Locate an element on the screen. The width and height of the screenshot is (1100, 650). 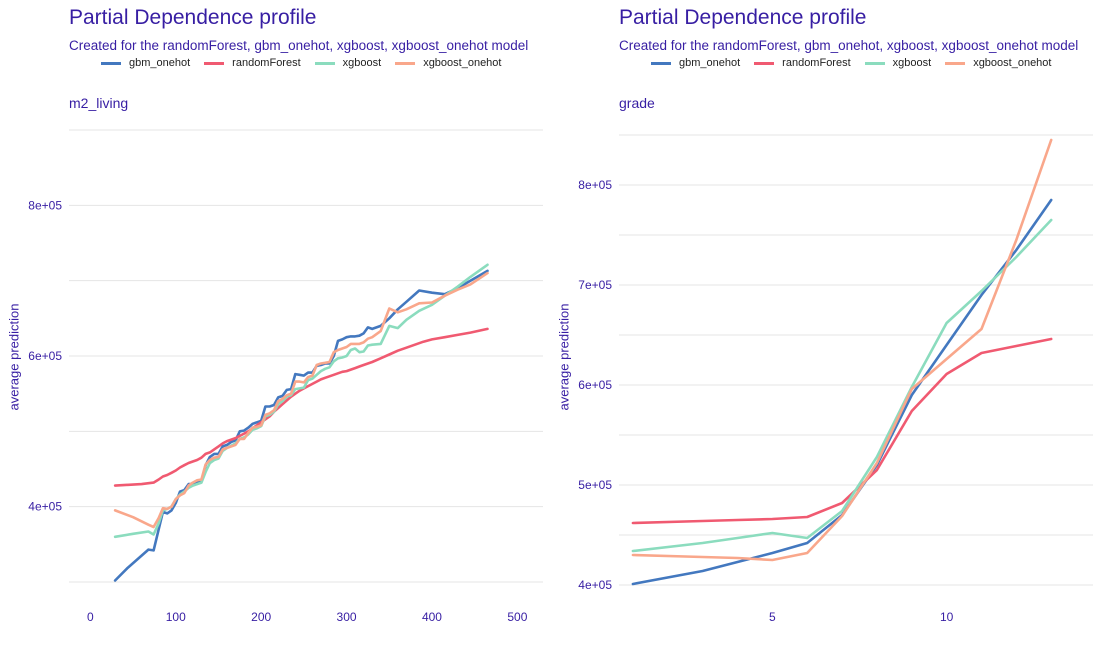
x-tick-label: 100 is located at coordinates (176, 617).